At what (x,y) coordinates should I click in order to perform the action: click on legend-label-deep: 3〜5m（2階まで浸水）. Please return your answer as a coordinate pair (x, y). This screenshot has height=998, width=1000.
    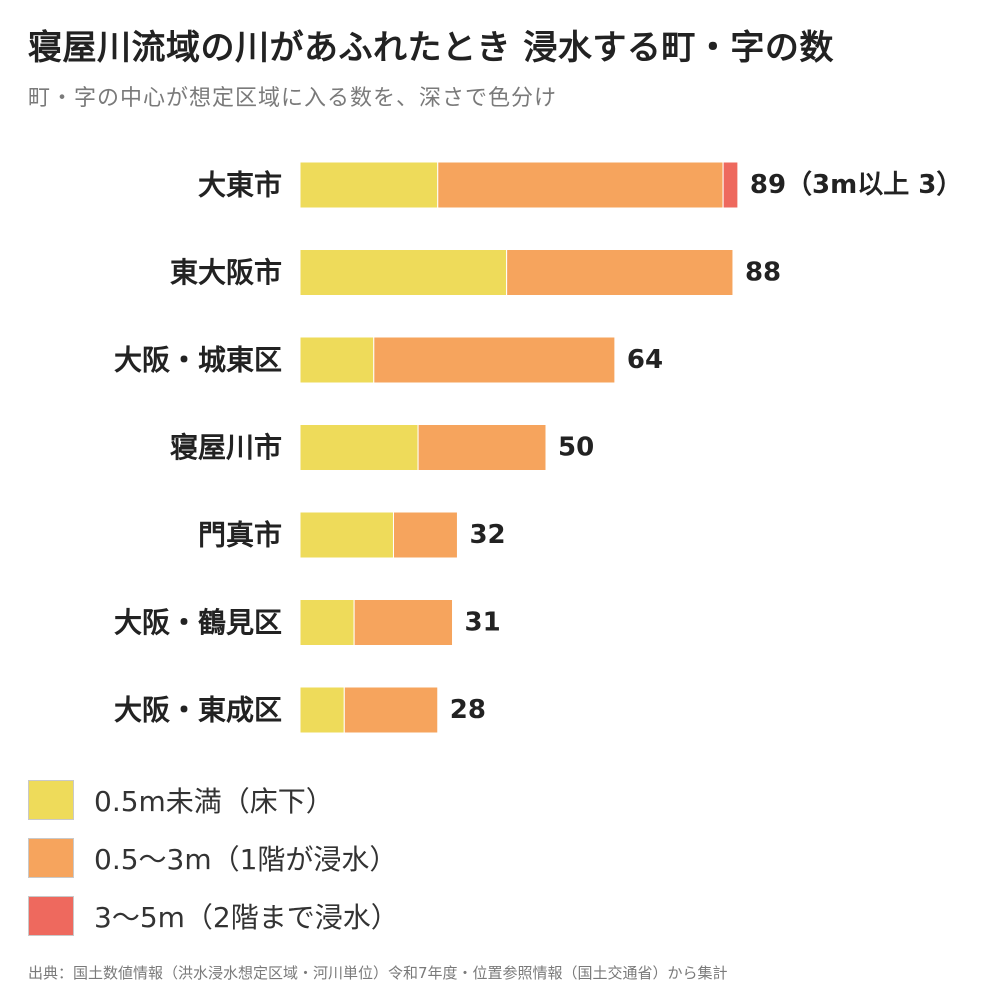
    Looking at the image, I should click on (246, 917).